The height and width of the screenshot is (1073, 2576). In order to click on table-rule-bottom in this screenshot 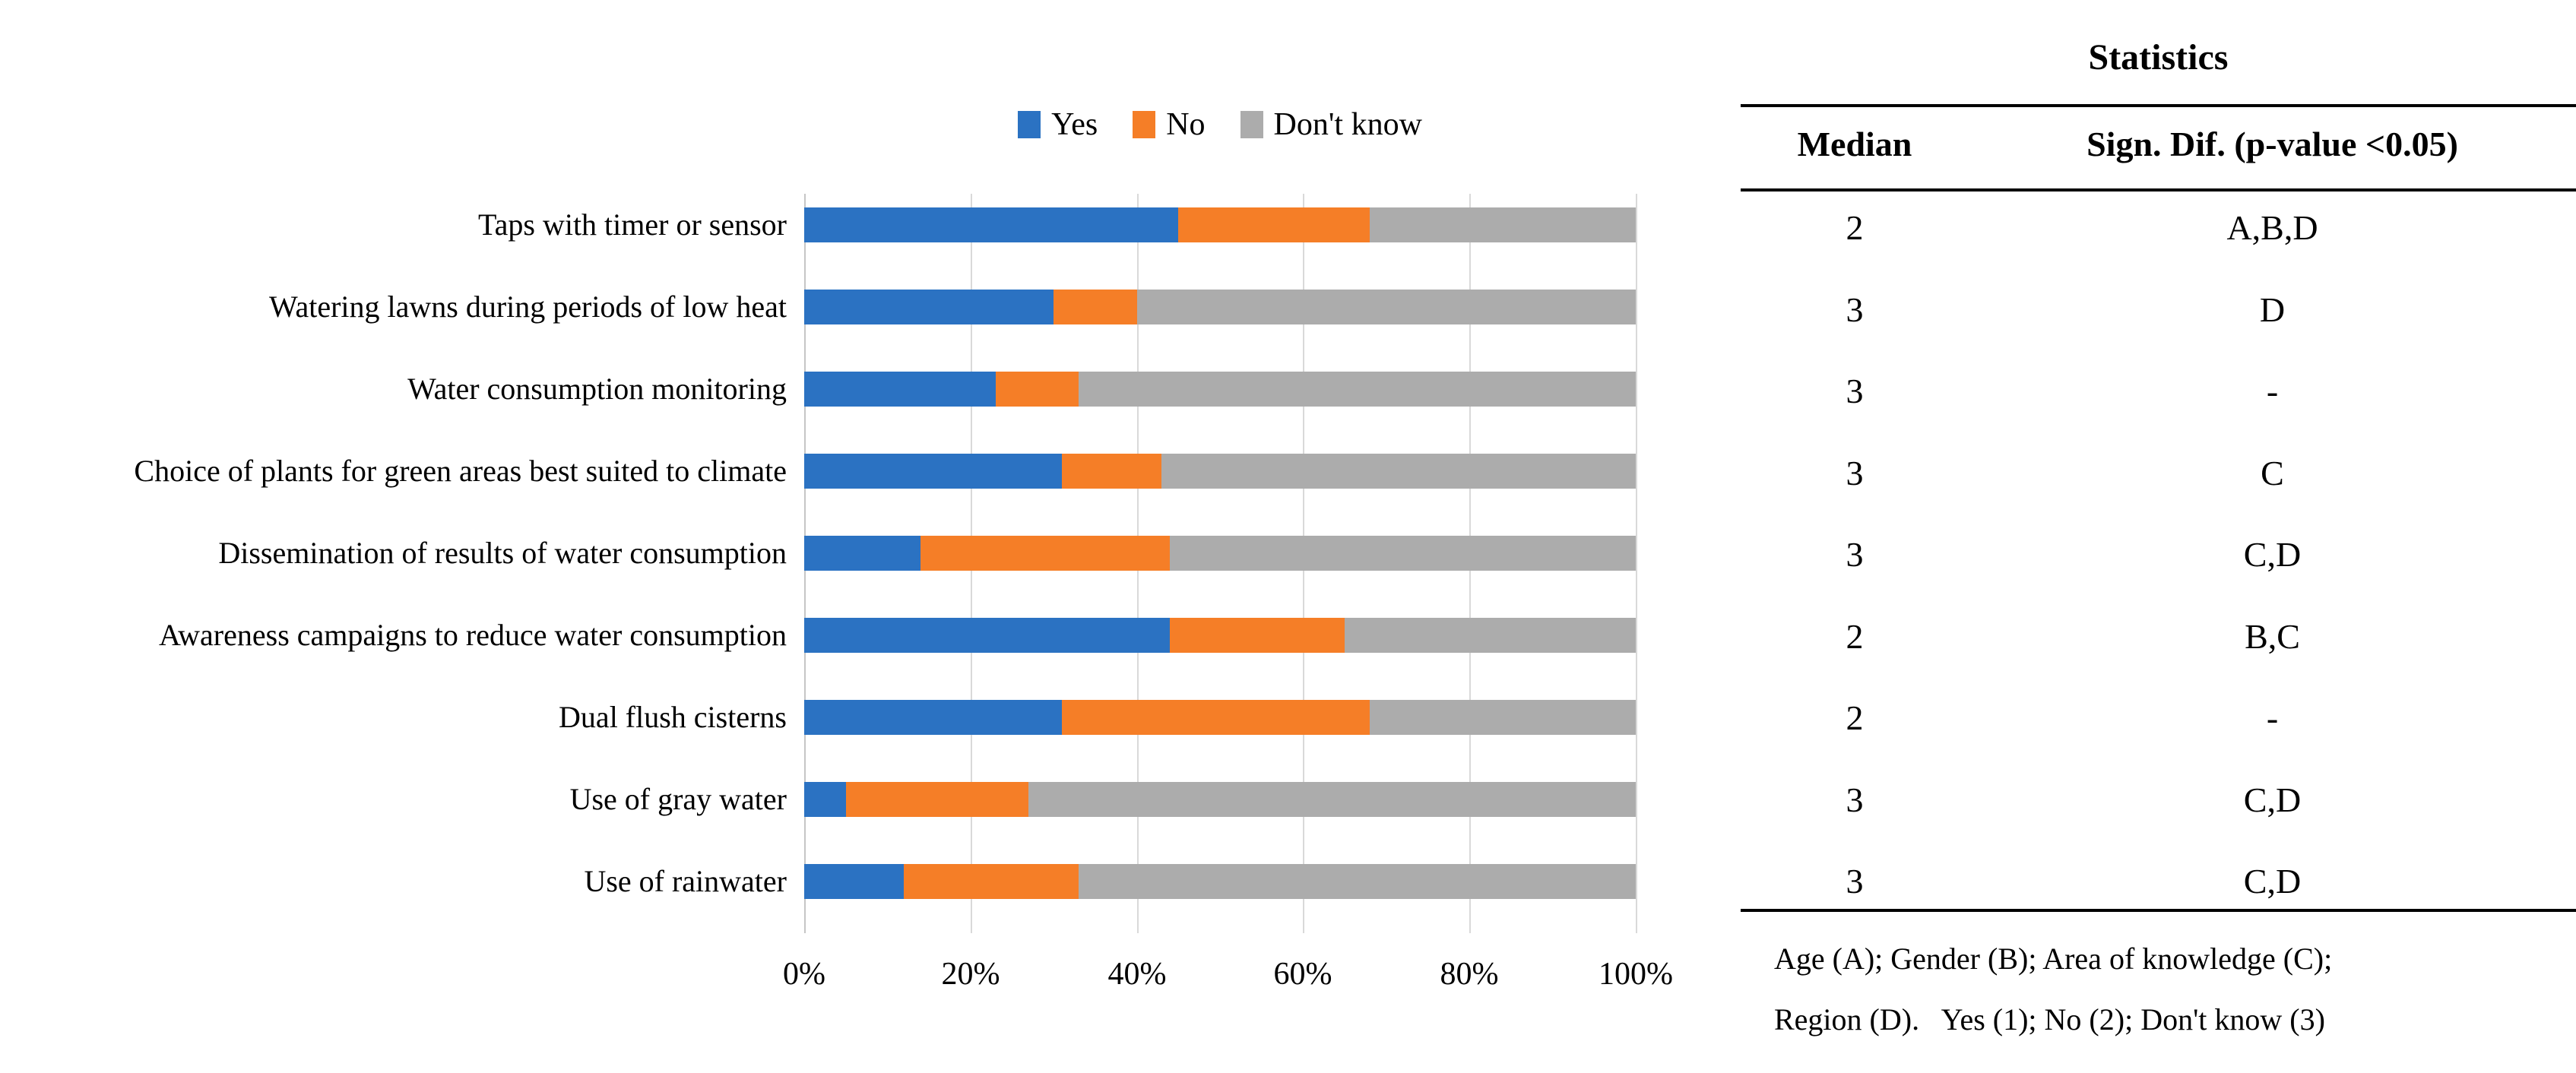, I will do `click(2158, 910)`.